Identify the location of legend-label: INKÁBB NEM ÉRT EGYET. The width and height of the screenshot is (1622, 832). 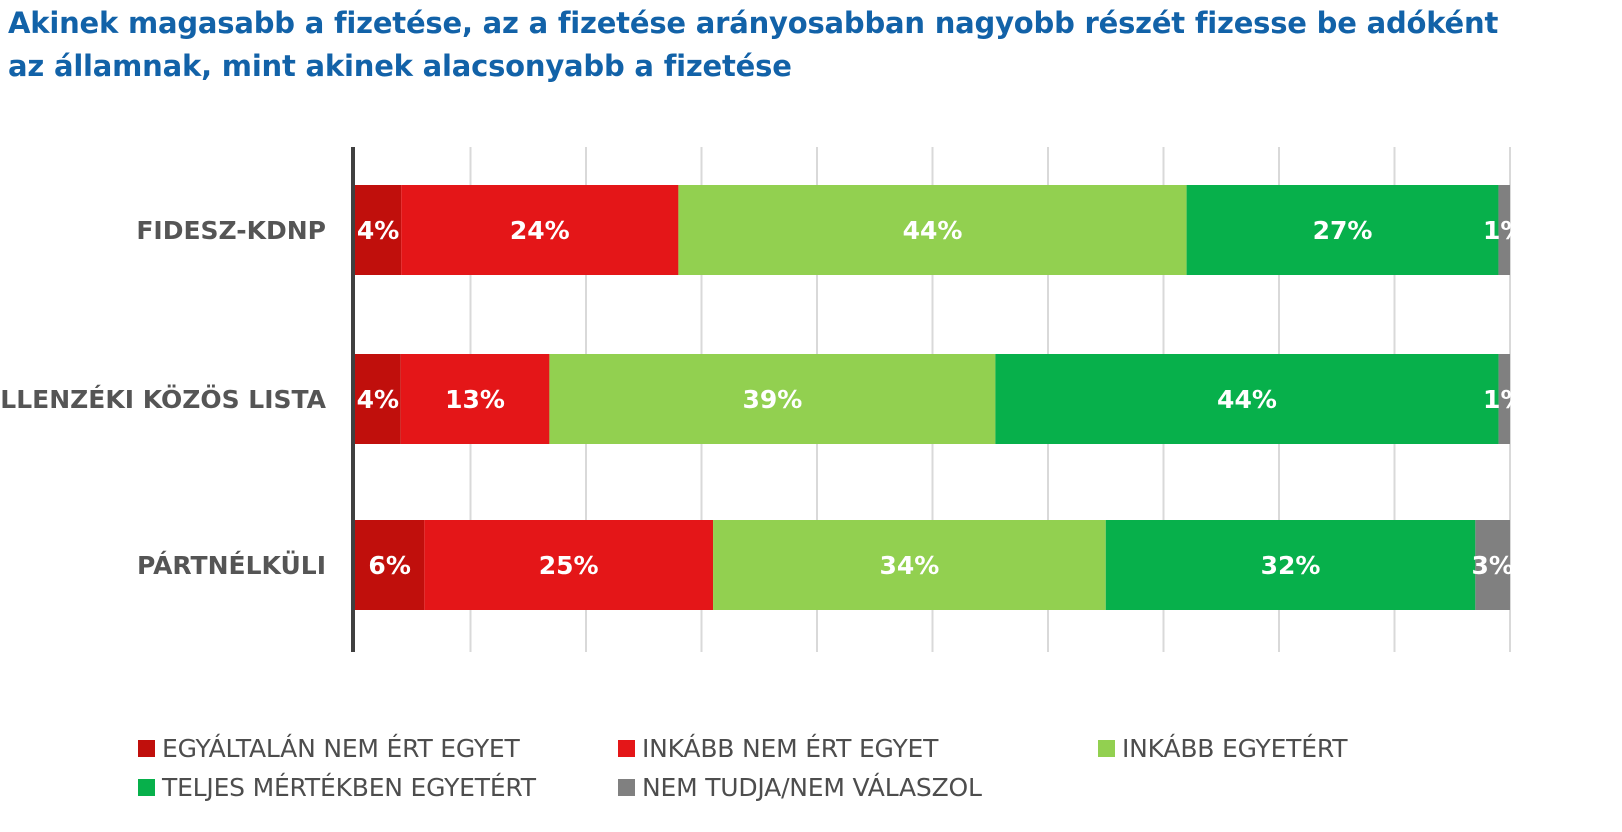
(790, 748).